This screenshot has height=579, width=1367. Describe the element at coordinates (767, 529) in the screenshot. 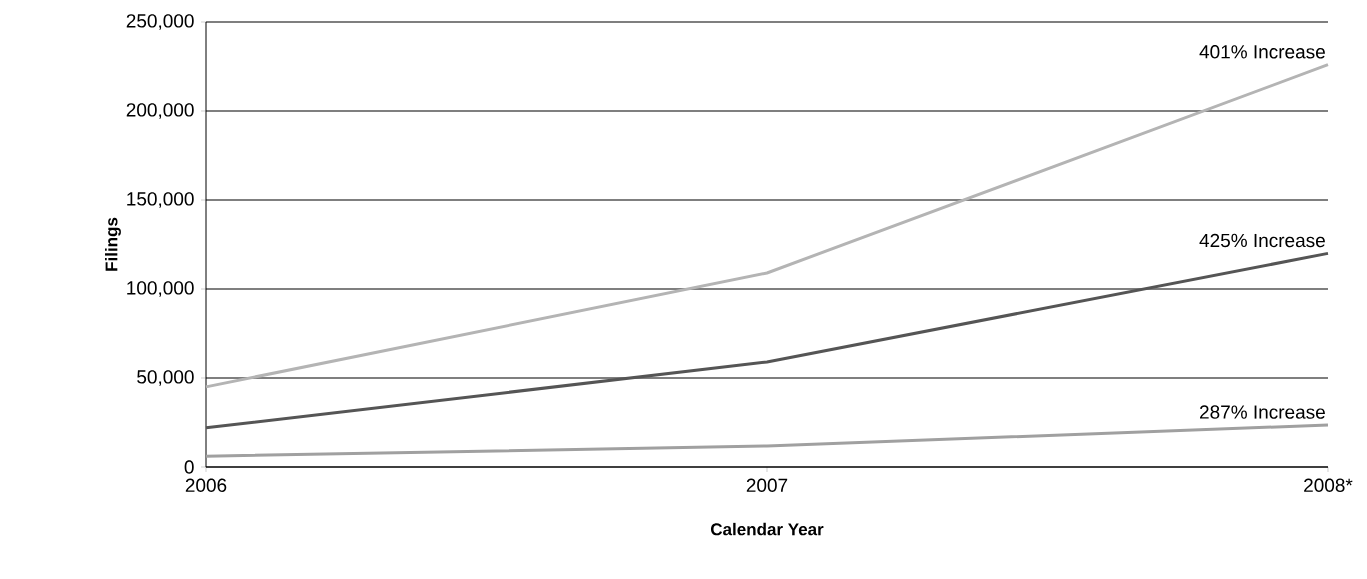

I see `x-axis-title: Calendar Year` at that location.